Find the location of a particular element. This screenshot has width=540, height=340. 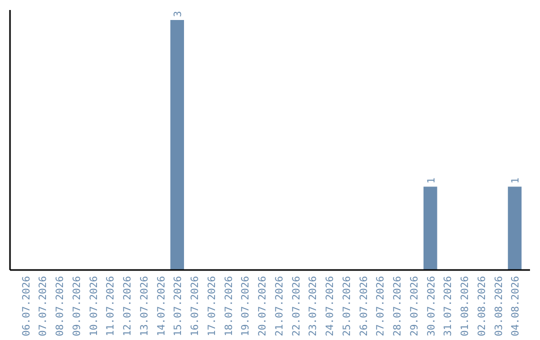

x-tick-label: 27.07.2026 is located at coordinates (381, 306).